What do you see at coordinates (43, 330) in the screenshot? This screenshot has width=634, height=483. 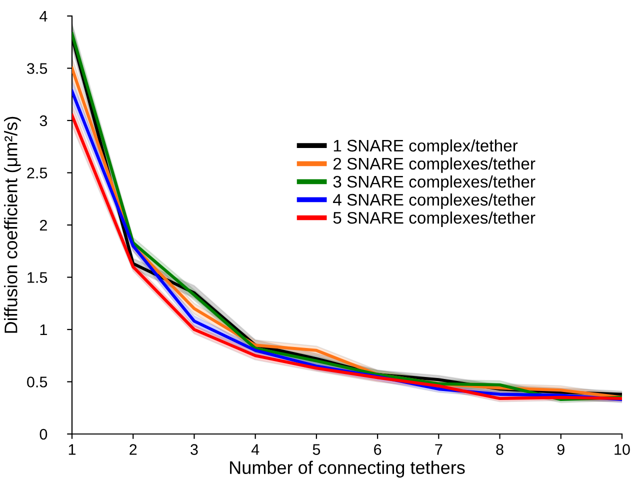 I see `y-tick-label: 1` at bounding box center [43, 330].